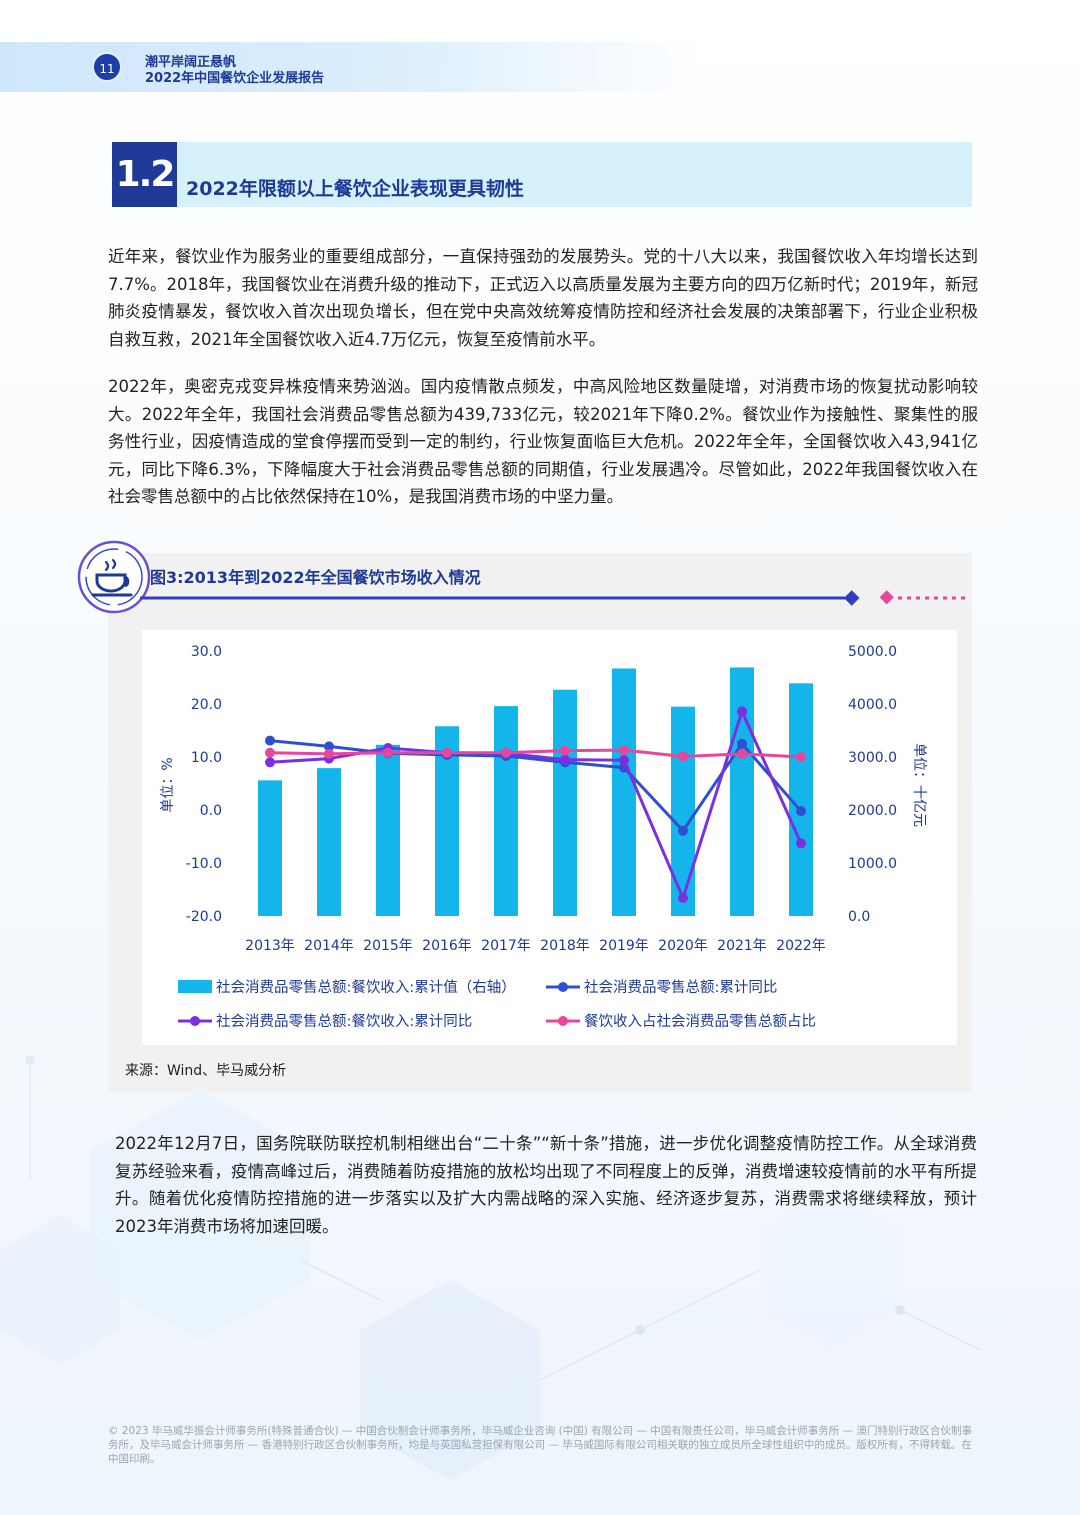 The height and width of the screenshot is (1515, 1080). I want to click on left-axis-title: 单位：%, so click(168, 784).